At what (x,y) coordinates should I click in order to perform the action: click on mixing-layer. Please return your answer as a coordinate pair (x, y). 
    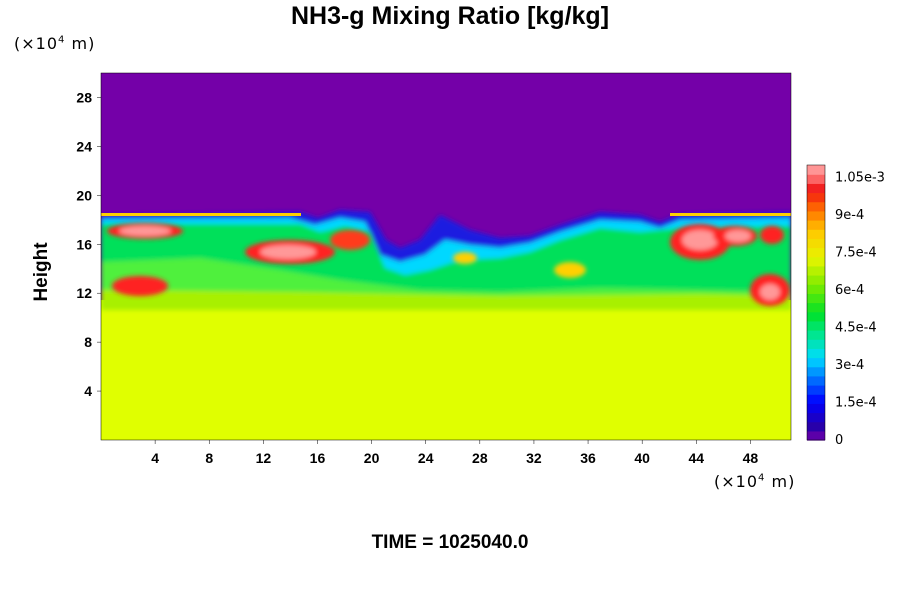
    Looking at the image, I should click on (446, 260).